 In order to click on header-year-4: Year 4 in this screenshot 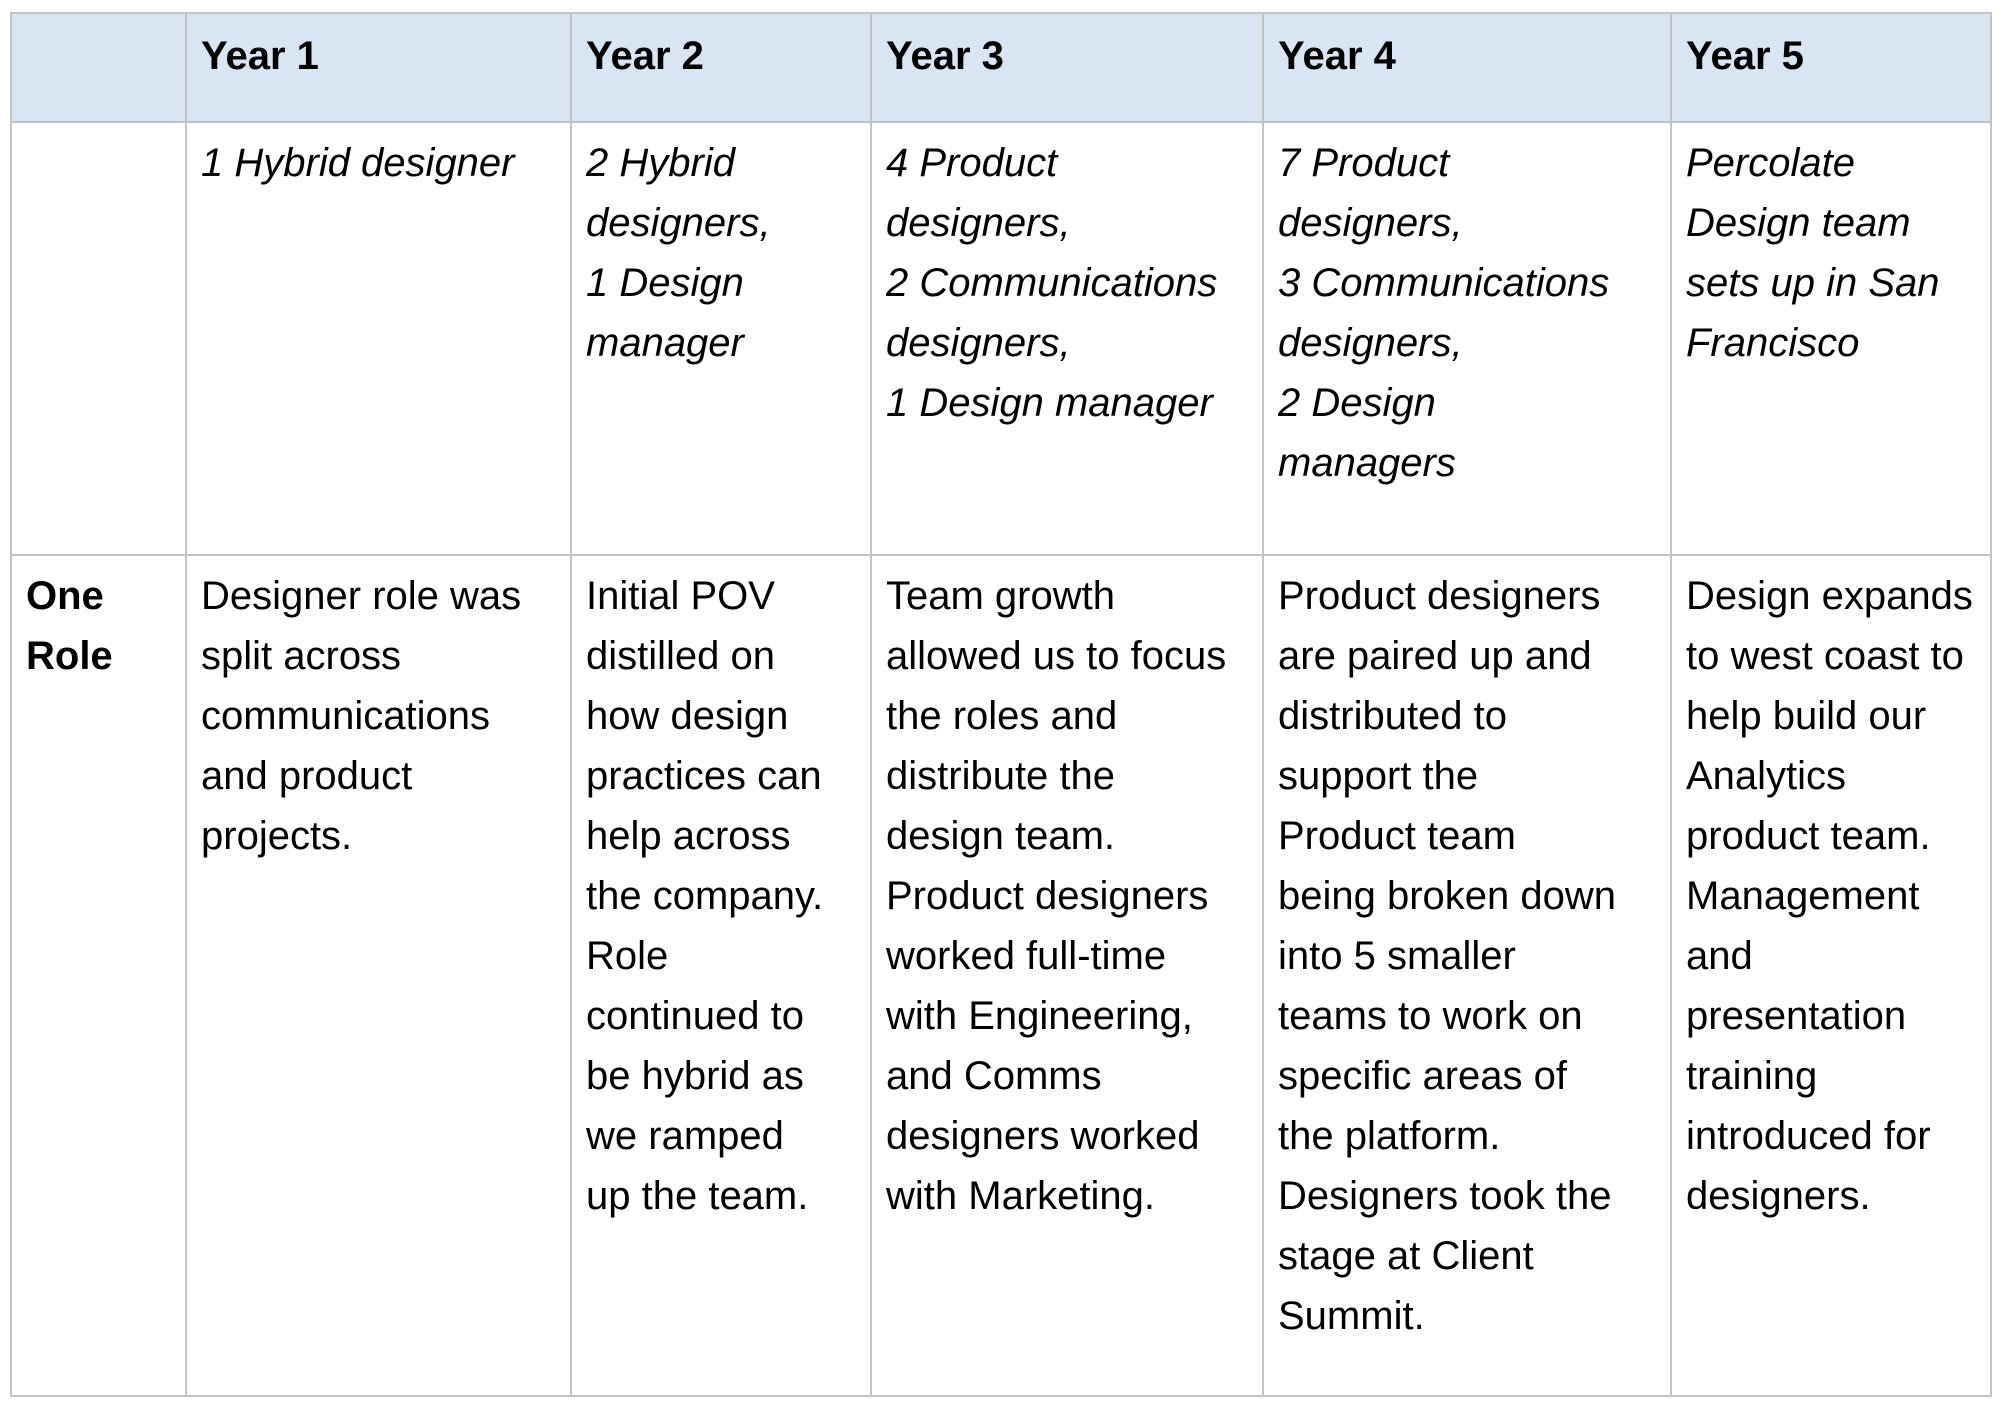, I will do `click(1467, 67)`.